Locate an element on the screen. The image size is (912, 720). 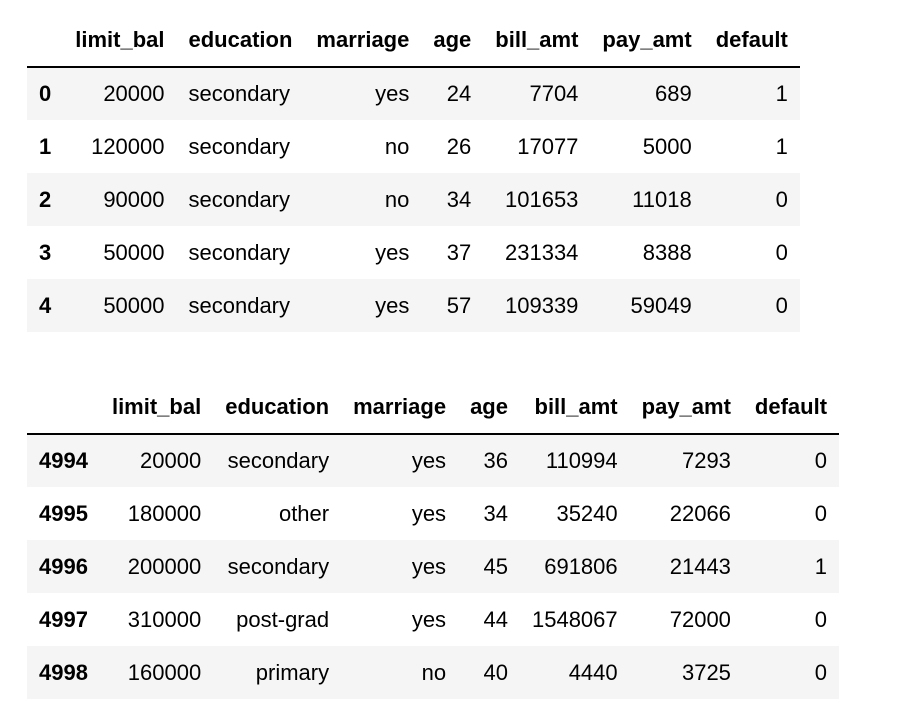
cell-age: 36 is located at coordinates (495, 460).